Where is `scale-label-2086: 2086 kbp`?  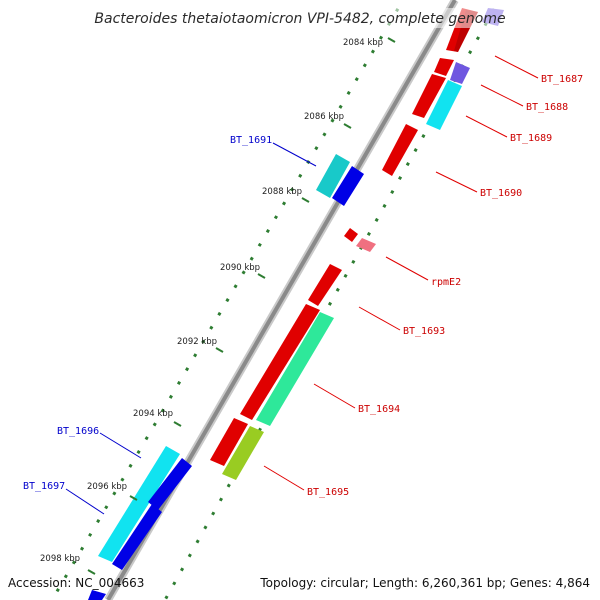 scale-label-2086: 2086 kbp is located at coordinates (328, 120).